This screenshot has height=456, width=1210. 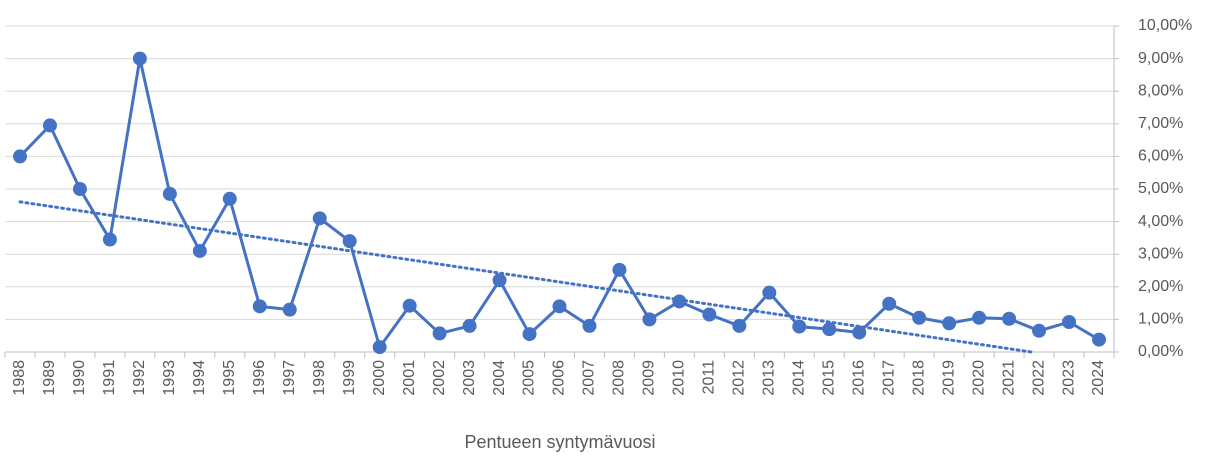 What do you see at coordinates (529, 378) in the screenshot?
I see `x-tick-label: 2005` at bounding box center [529, 378].